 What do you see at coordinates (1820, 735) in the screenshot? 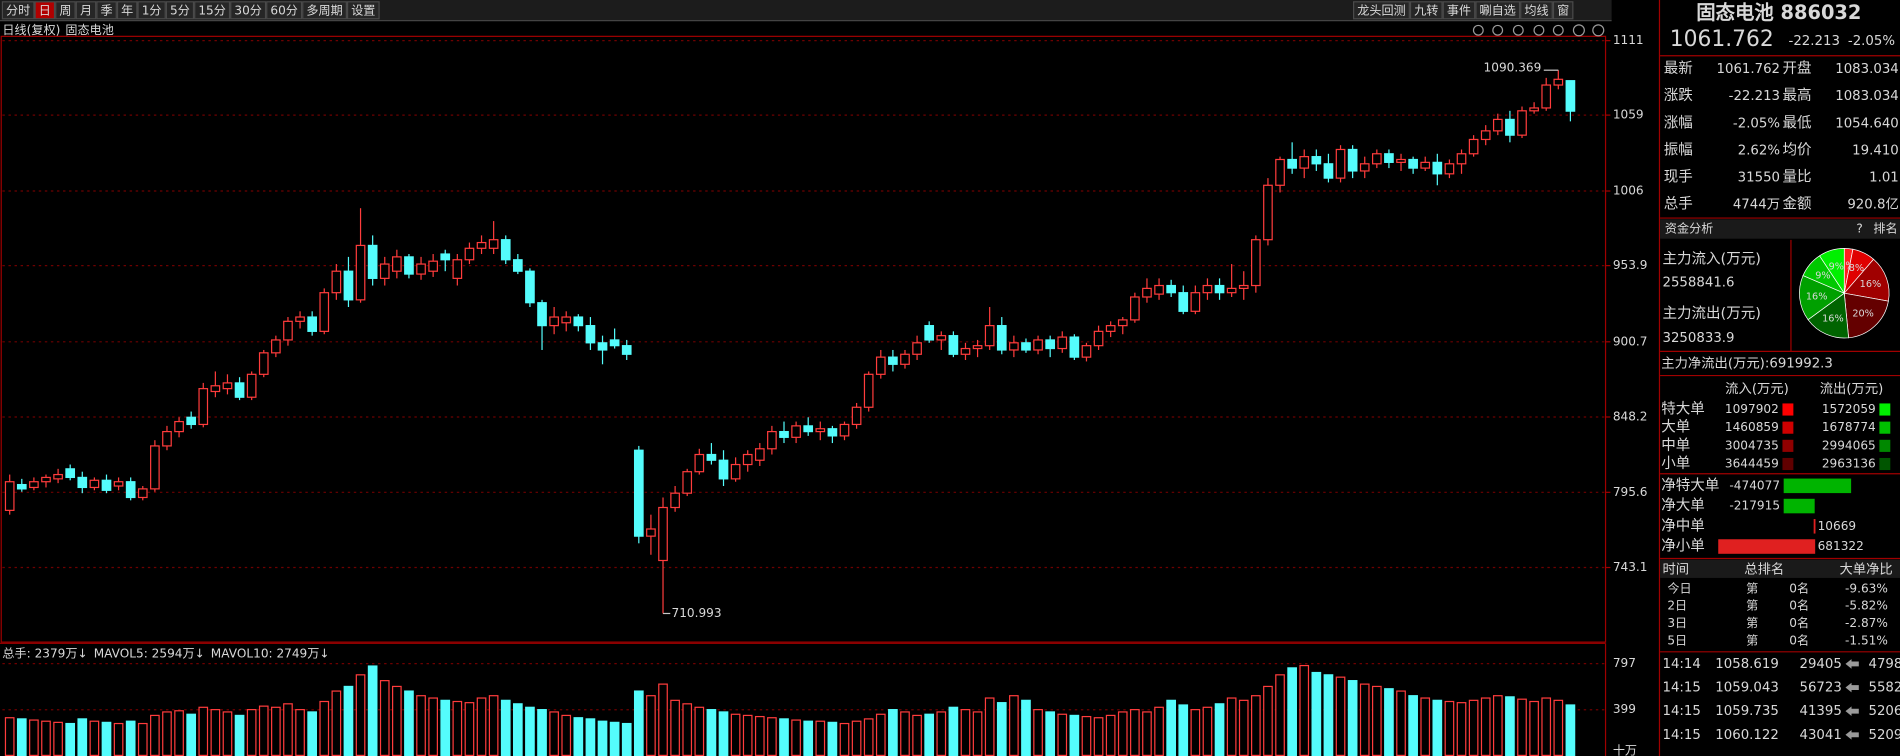
I see `tick-volume: 43041` at bounding box center [1820, 735].